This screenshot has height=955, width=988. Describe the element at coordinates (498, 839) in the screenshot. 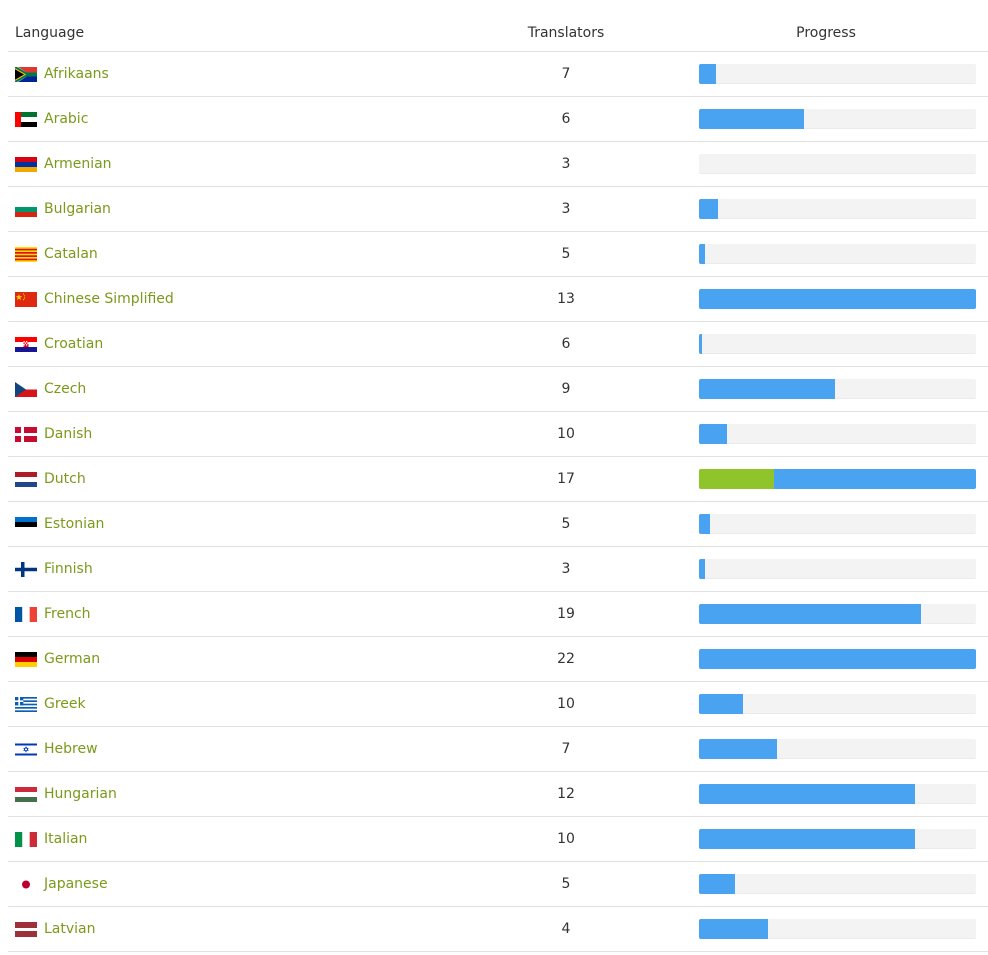

I see `table-row: Italian 10` at that location.